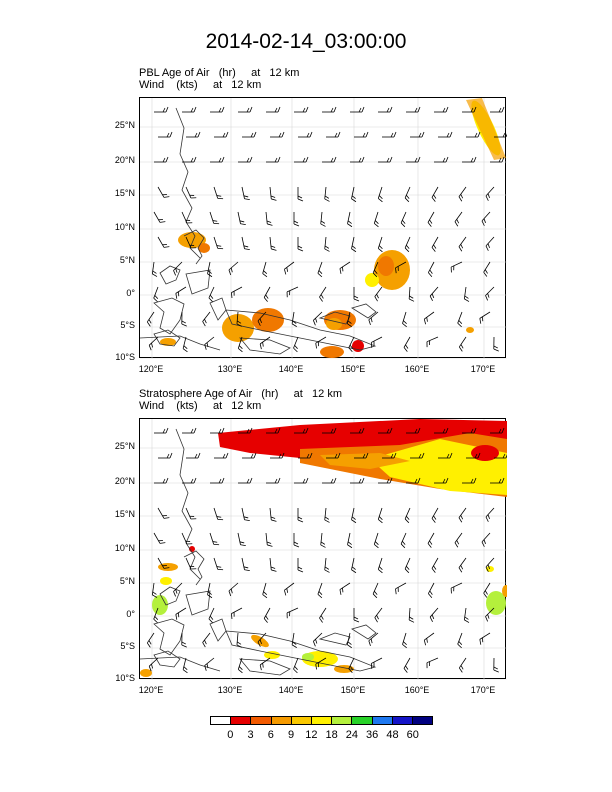 This screenshot has height=792, width=612. Describe the element at coordinates (125, 678) in the screenshot. I see `lat-tick-label: 10°S` at that location.